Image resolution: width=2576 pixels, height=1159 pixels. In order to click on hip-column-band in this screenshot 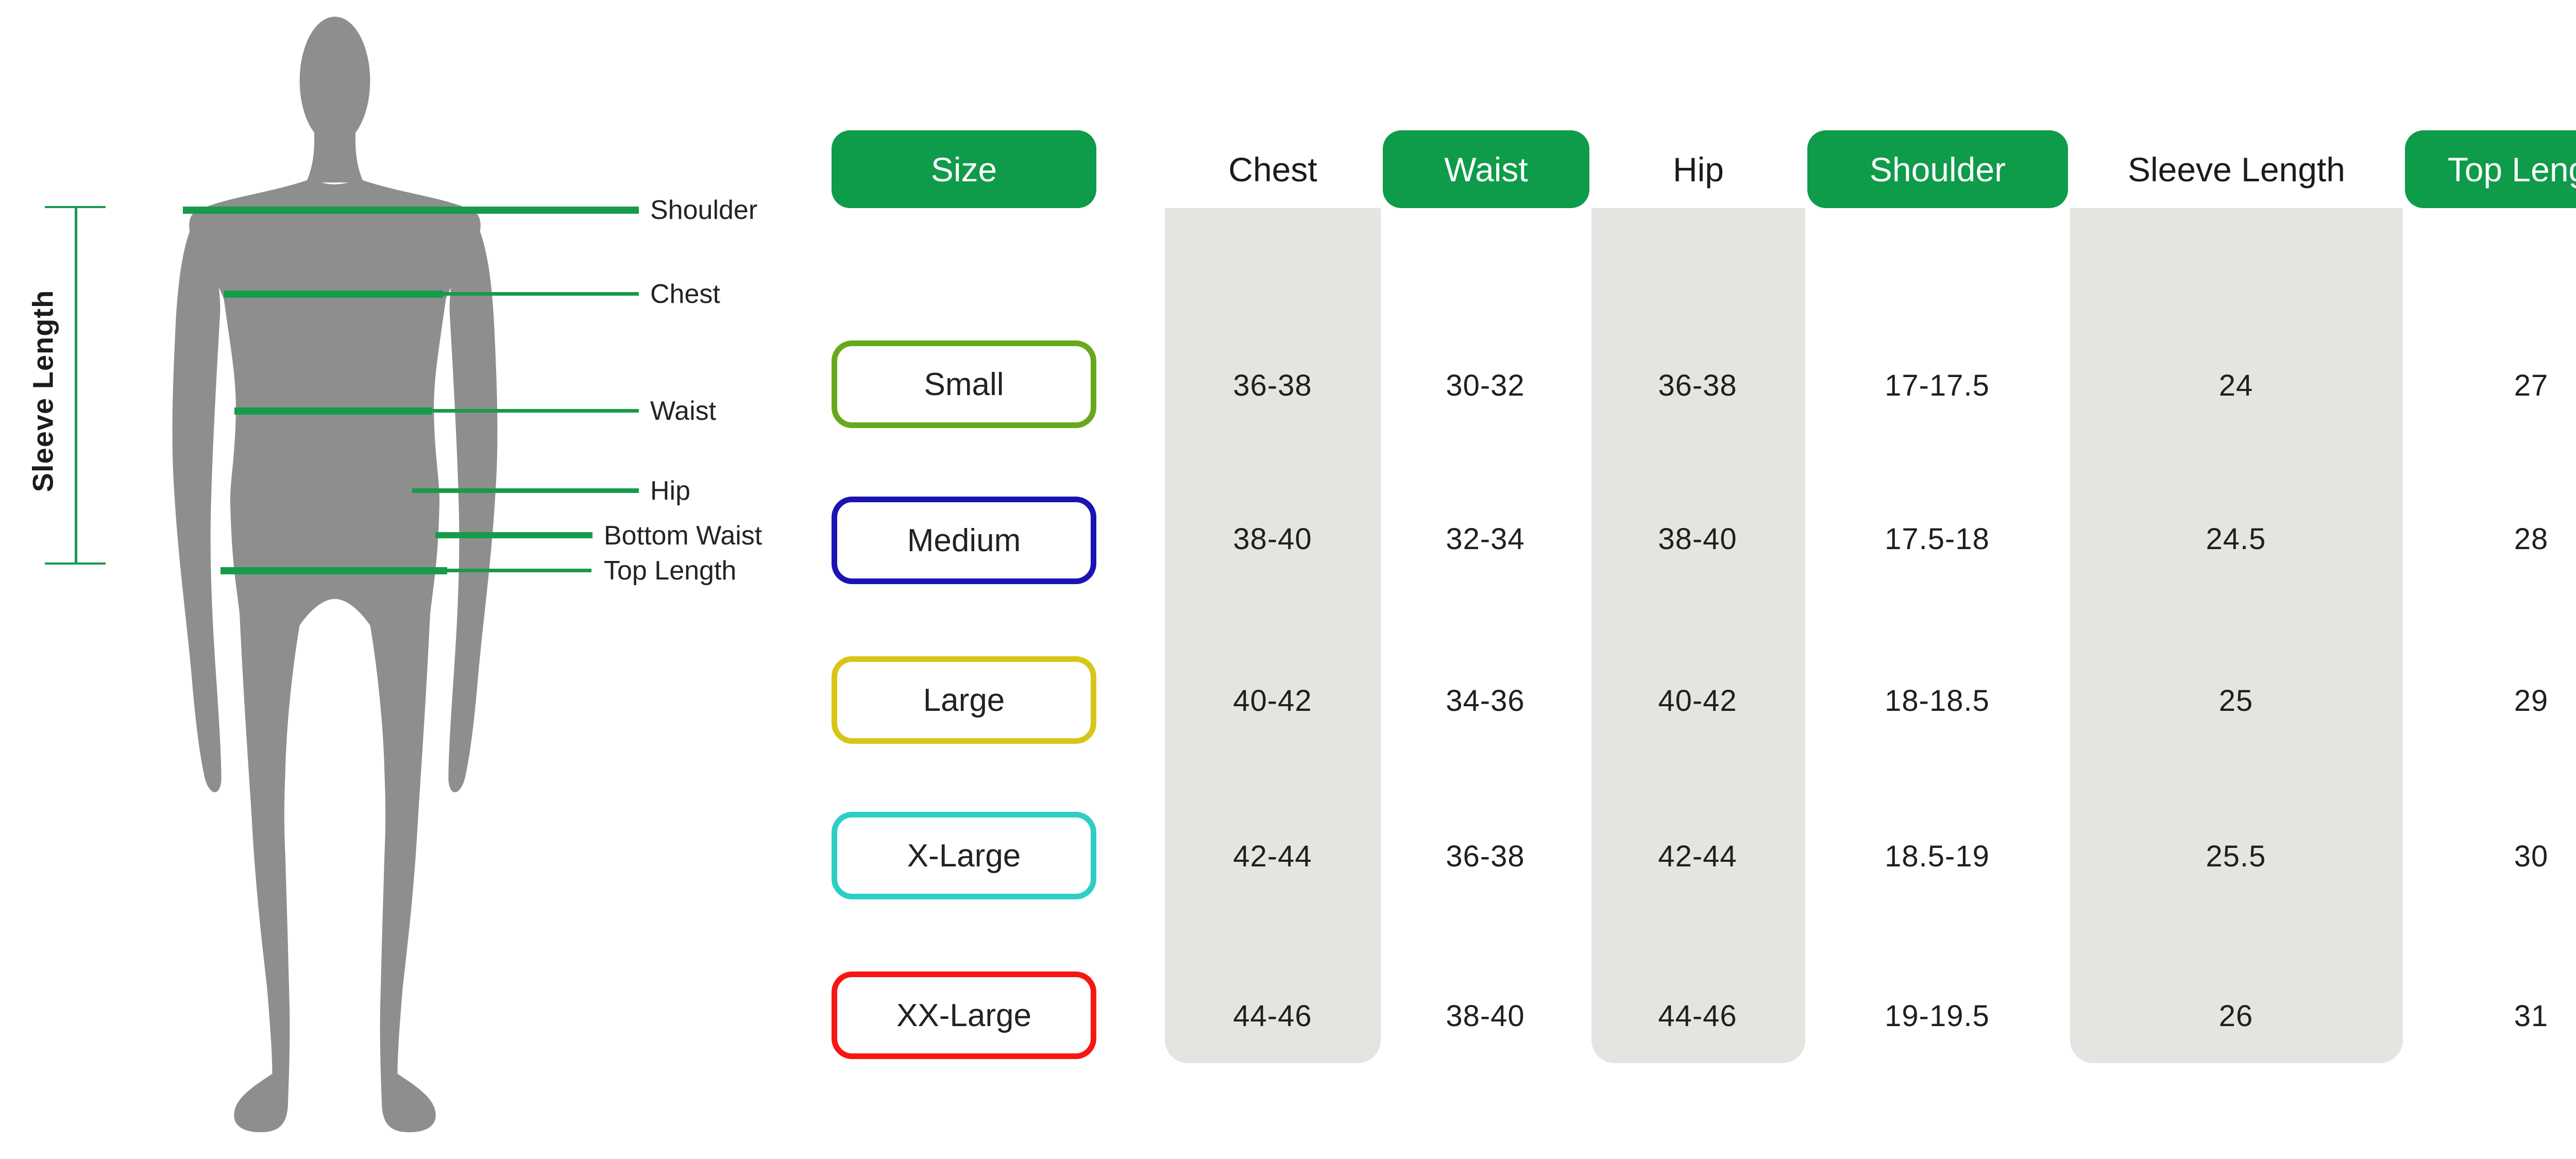, I will do `click(1698, 635)`.